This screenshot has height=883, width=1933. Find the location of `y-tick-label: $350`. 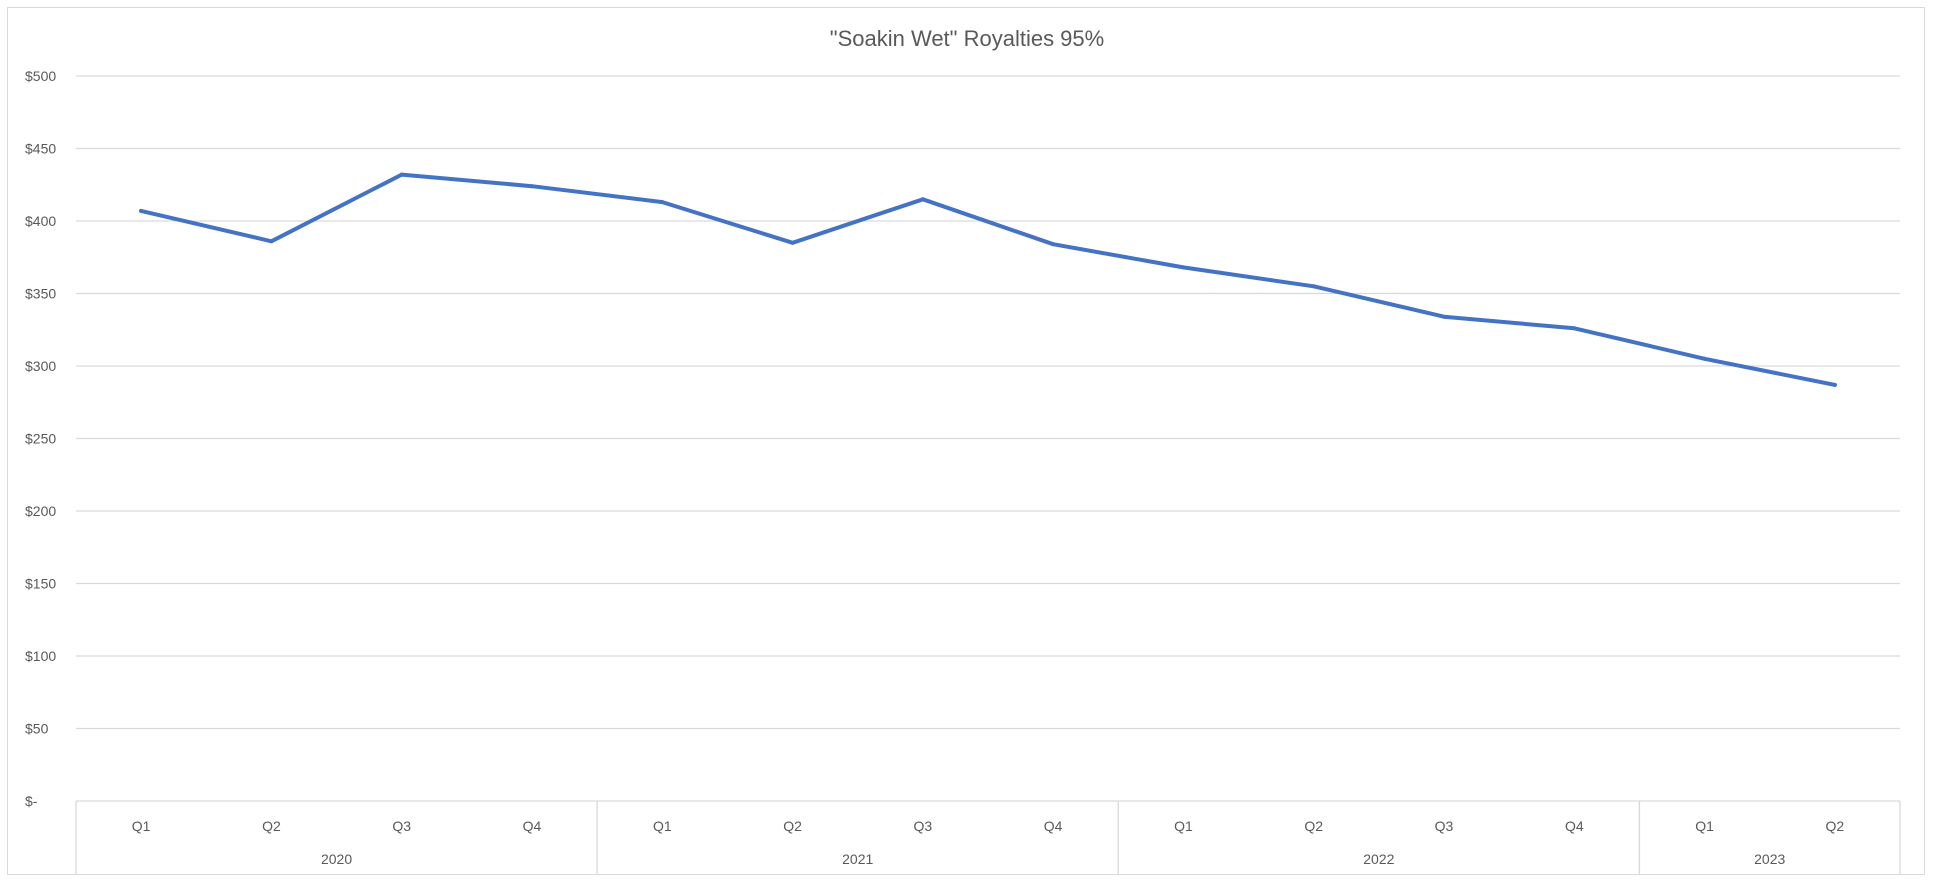

y-tick-label: $350 is located at coordinates (40, 294).